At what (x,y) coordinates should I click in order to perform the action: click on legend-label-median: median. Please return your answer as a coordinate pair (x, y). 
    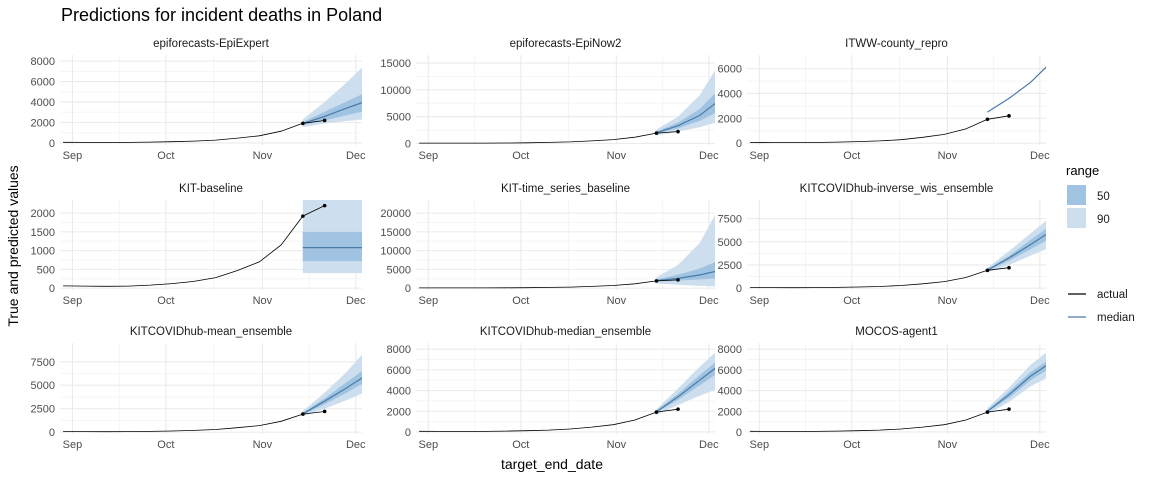
    Looking at the image, I should click on (1116, 318).